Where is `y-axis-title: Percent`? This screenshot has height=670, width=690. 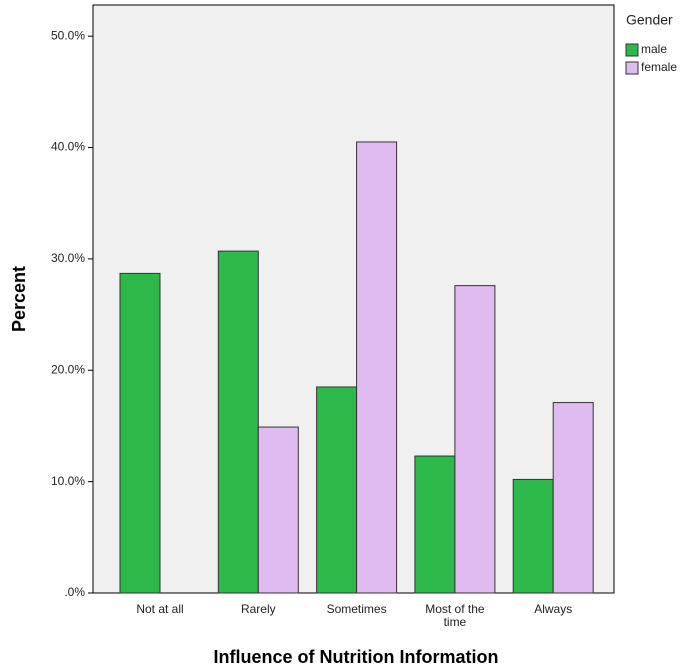
y-axis-title: Percent is located at coordinates (19, 299).